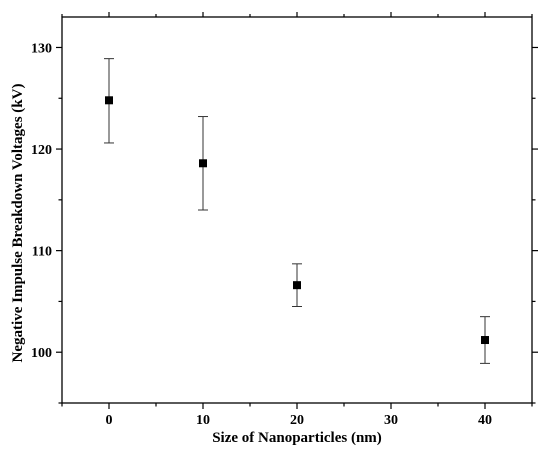 The image size is (550, 457). What do you see at coordinates (42, 252) in the screenshot?
I see `y-tick-label: 110` at bounding box center [42, 252].